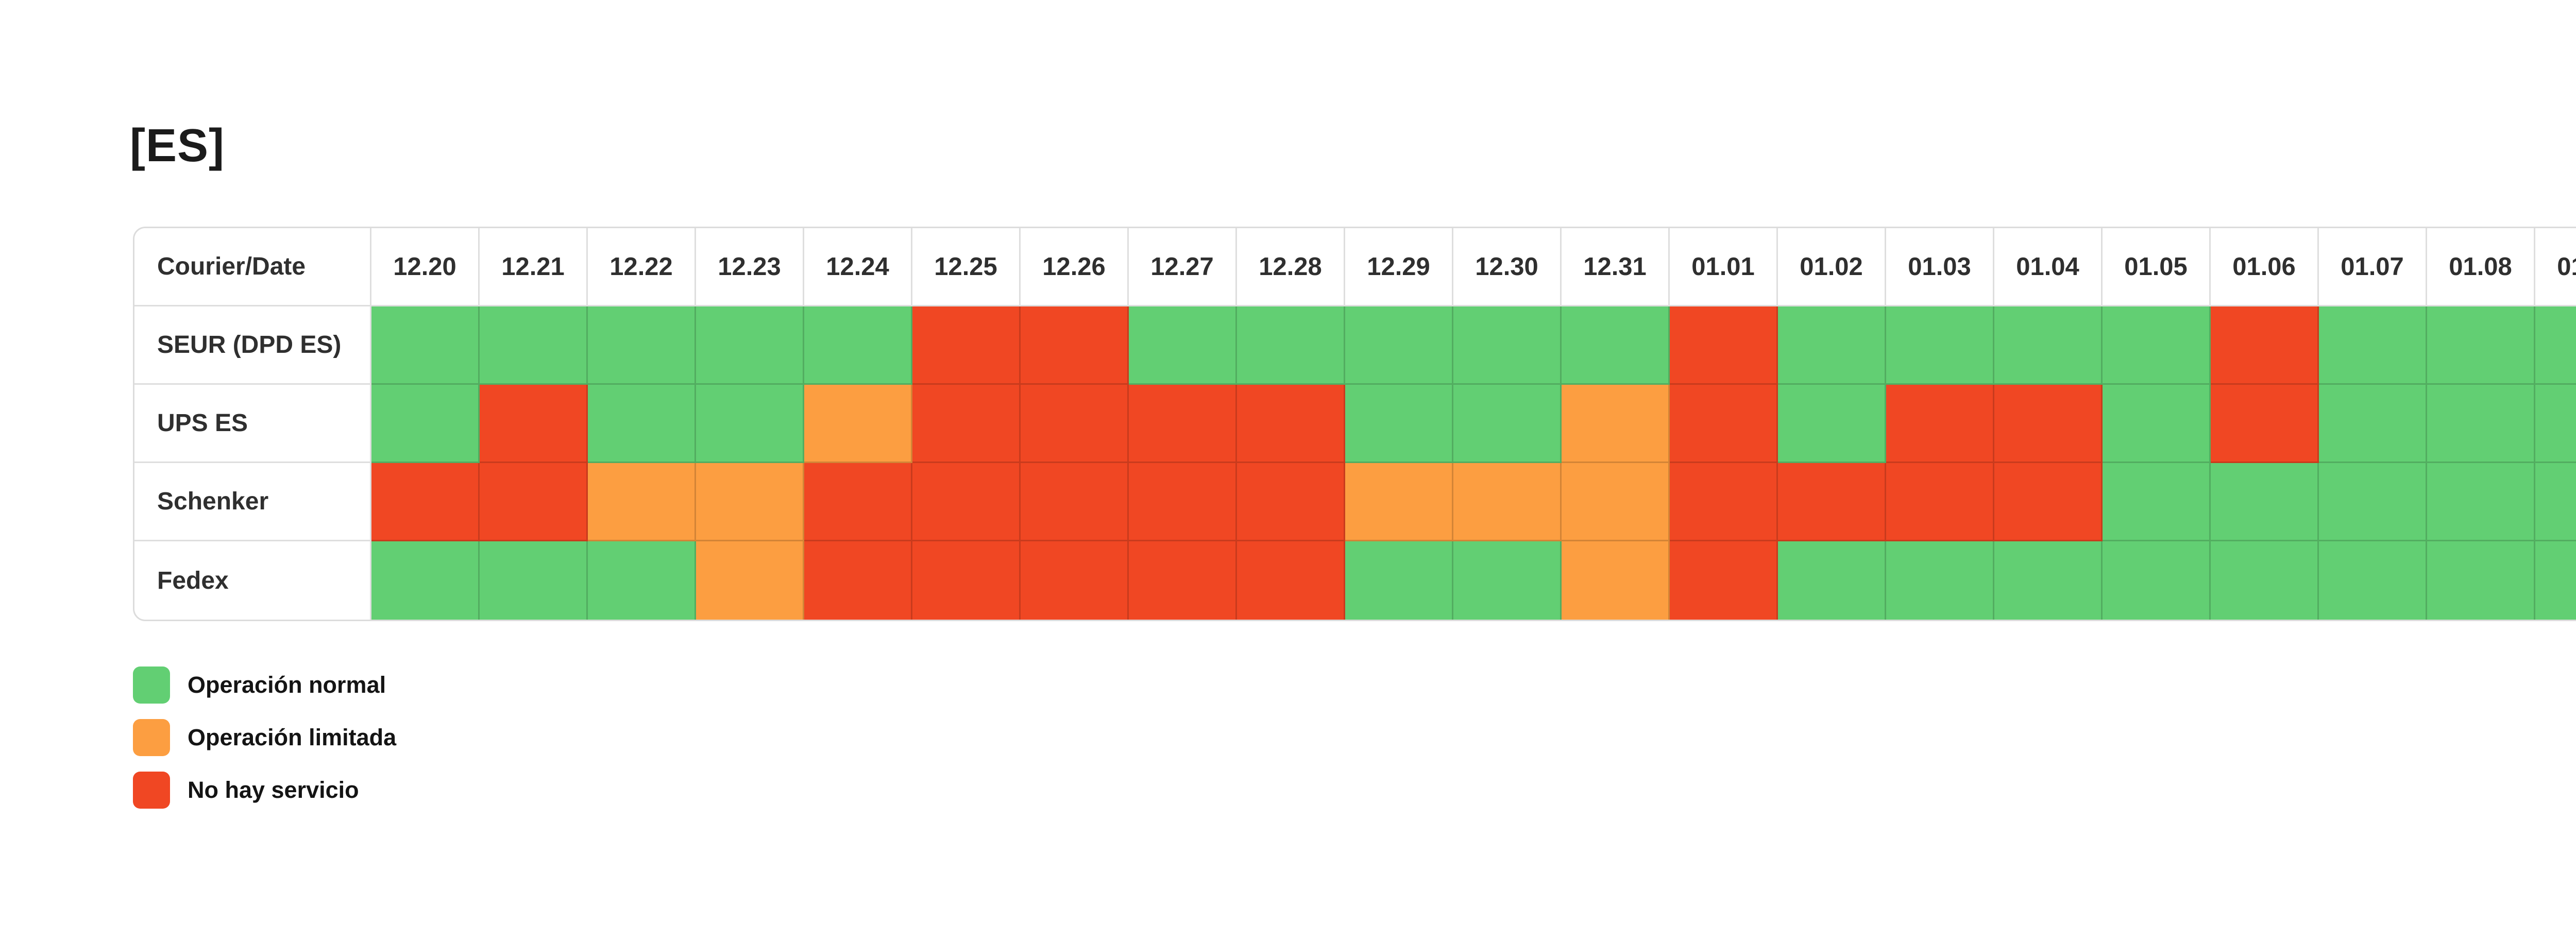 Image resolution: width=2576 pixels, height=940 pixels. Describe the element at coordinates (292, 737) in the screenshot. I see `legend-label: Operación limitada` at that location.